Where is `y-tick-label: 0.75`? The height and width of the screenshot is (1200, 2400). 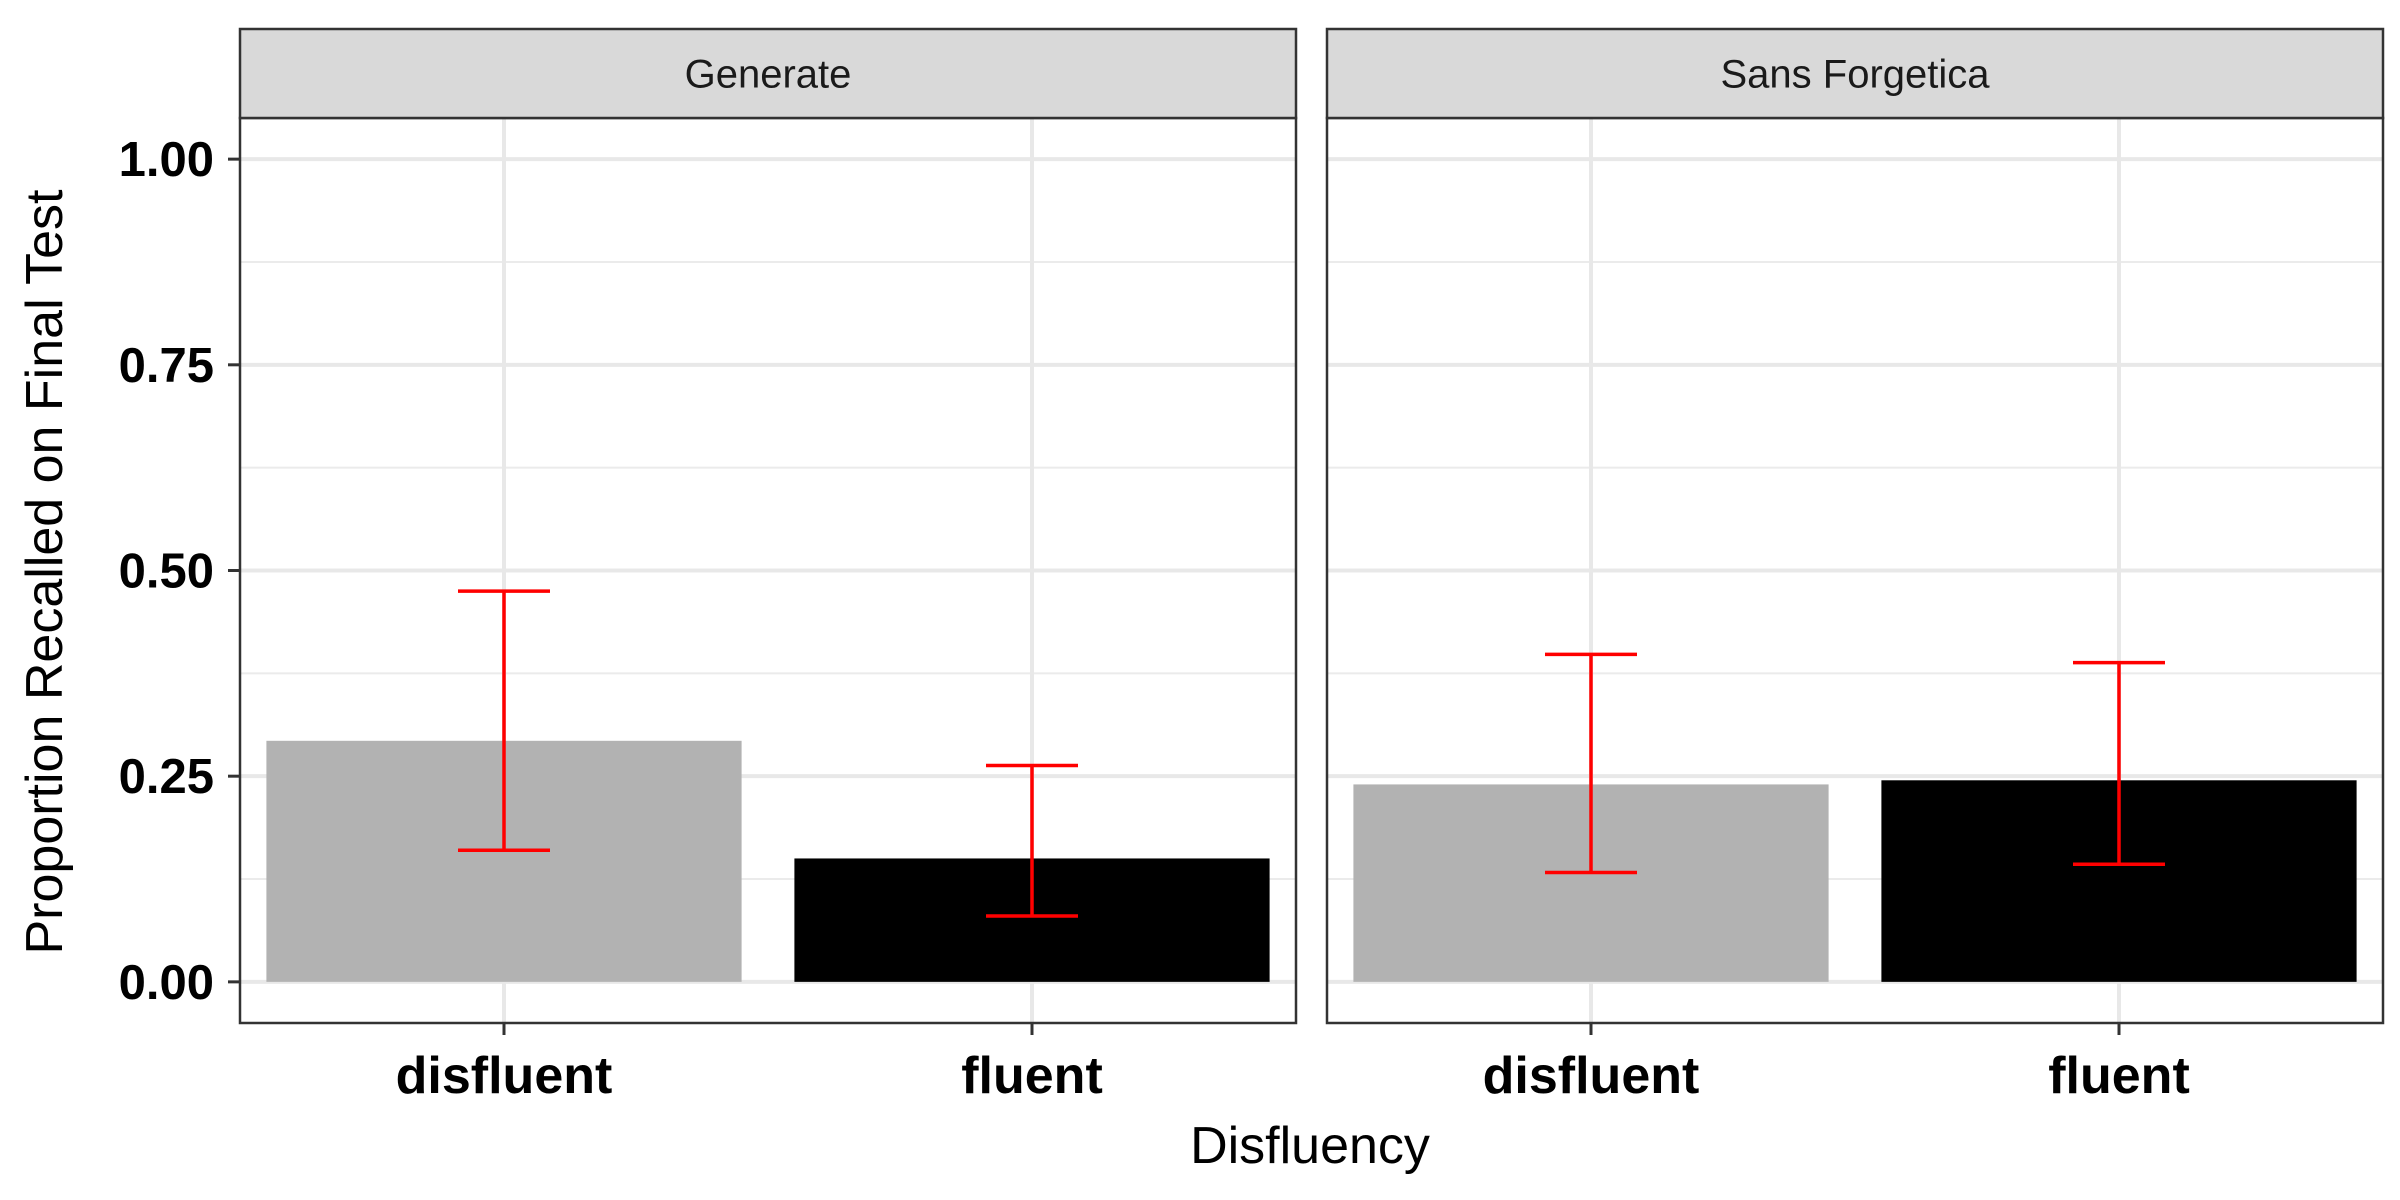 y-tick-label: 0.75 is located at coordinates (166, 366).